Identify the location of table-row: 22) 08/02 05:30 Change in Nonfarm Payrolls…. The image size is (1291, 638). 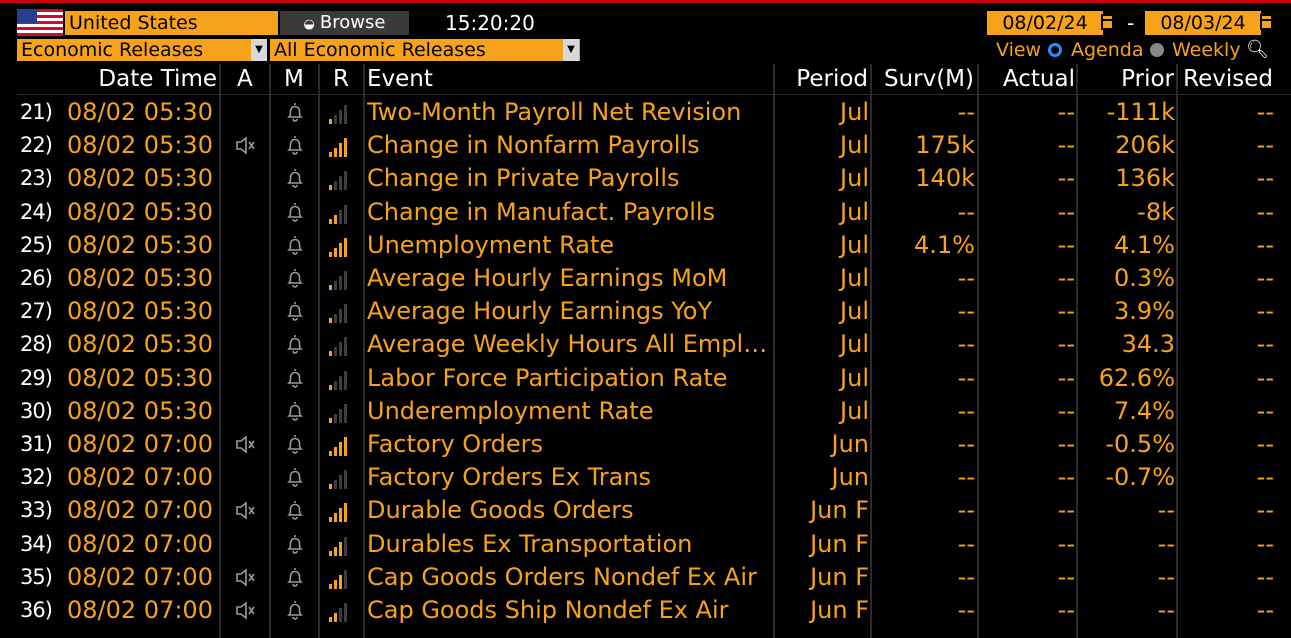
(645, 145).